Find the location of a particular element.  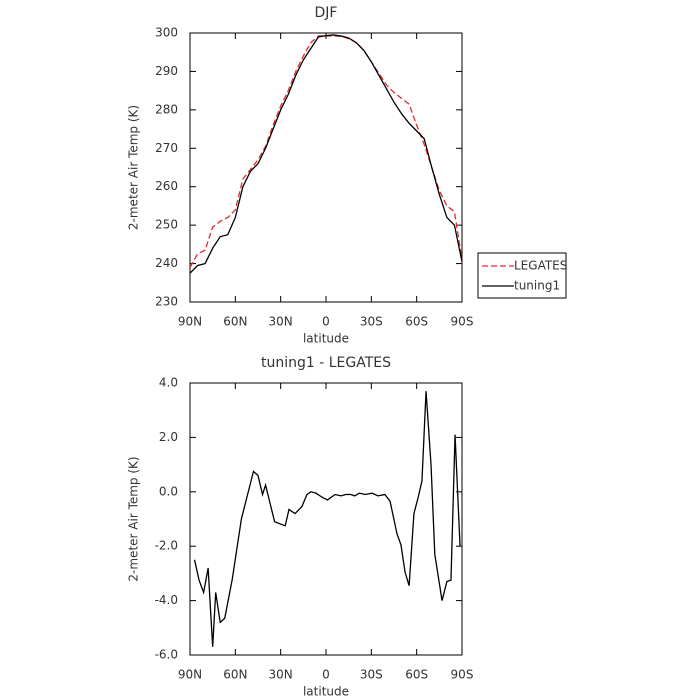

y-tick-label: -6.0 is located at coordinates (166, 655).